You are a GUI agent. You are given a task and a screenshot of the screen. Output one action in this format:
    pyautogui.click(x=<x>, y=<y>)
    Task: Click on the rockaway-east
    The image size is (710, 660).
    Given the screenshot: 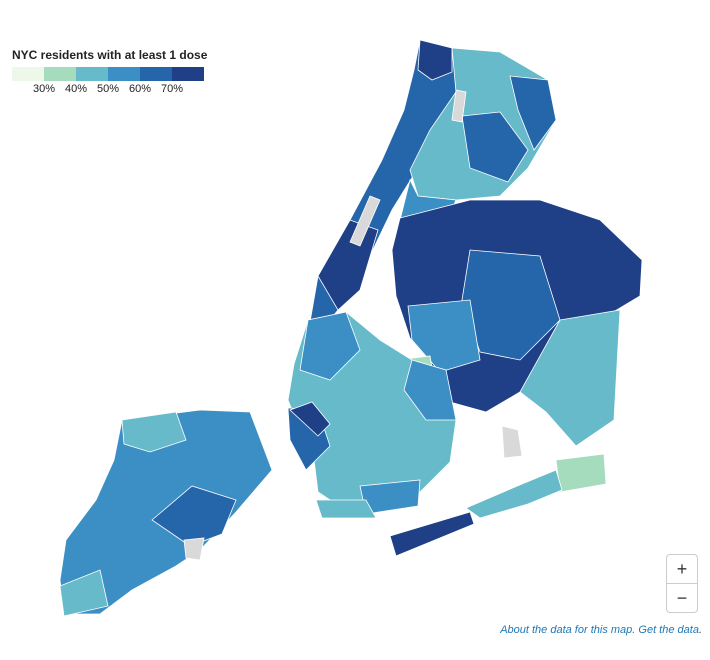 What is the action you would take?
    pyautogui.click(x=581, y=473)
    